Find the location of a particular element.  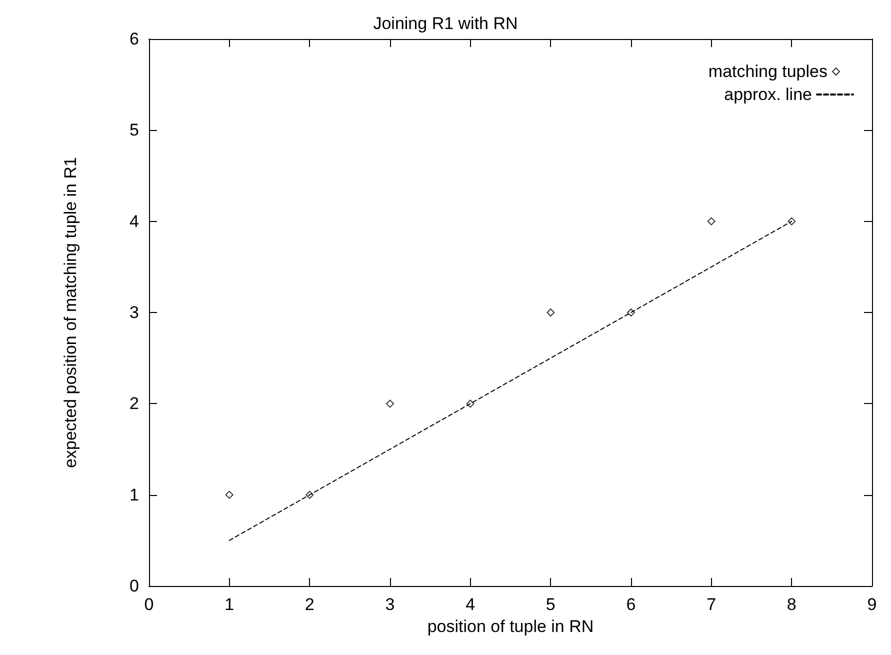

x-tick-label: 7 is located at coordinates (711, 604).